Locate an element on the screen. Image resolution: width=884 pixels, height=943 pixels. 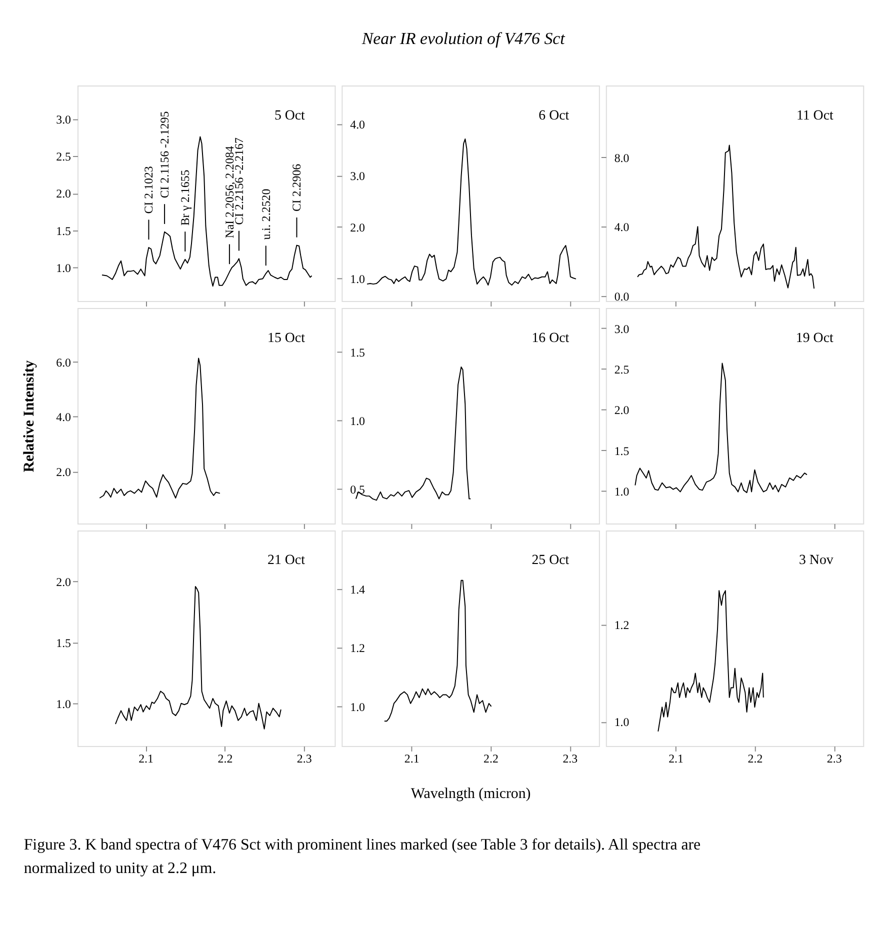
annotation: 25 Oct is located at coordinates (551, 560).